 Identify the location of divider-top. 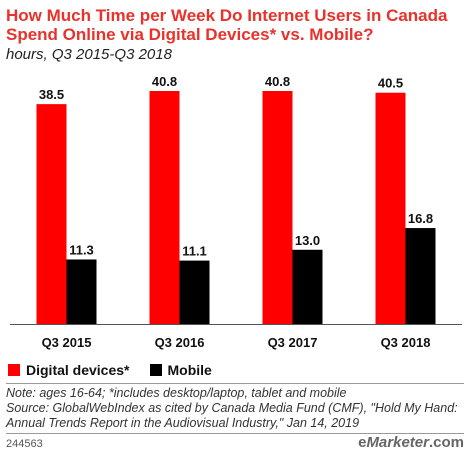
(235, 383).